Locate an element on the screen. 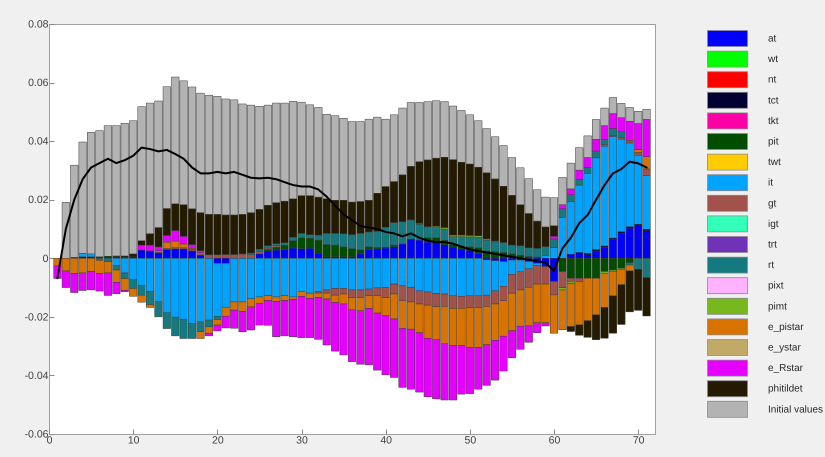 The width and height of the screenshot is (825, 457). legend-label: tkt is located at coordinates (773, 121).